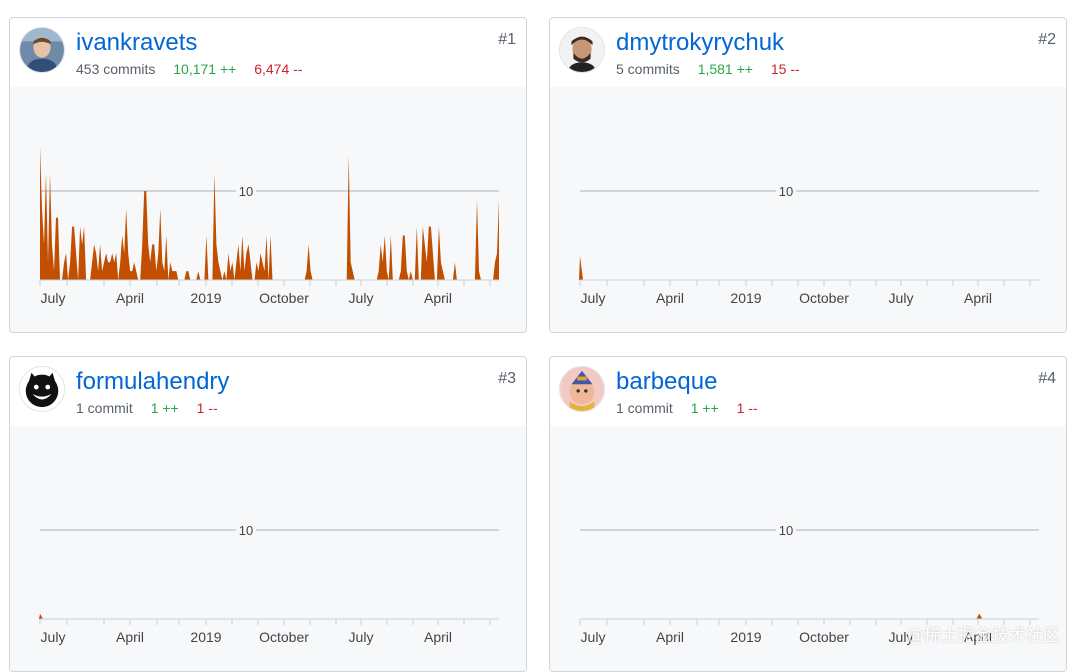 The height and width of the screenshot is (672, 1080). What do you see at coordinates (725, 69) in the screenshot?
I see `additions-count: 1,581 ++` at bounding box center [725, 69].